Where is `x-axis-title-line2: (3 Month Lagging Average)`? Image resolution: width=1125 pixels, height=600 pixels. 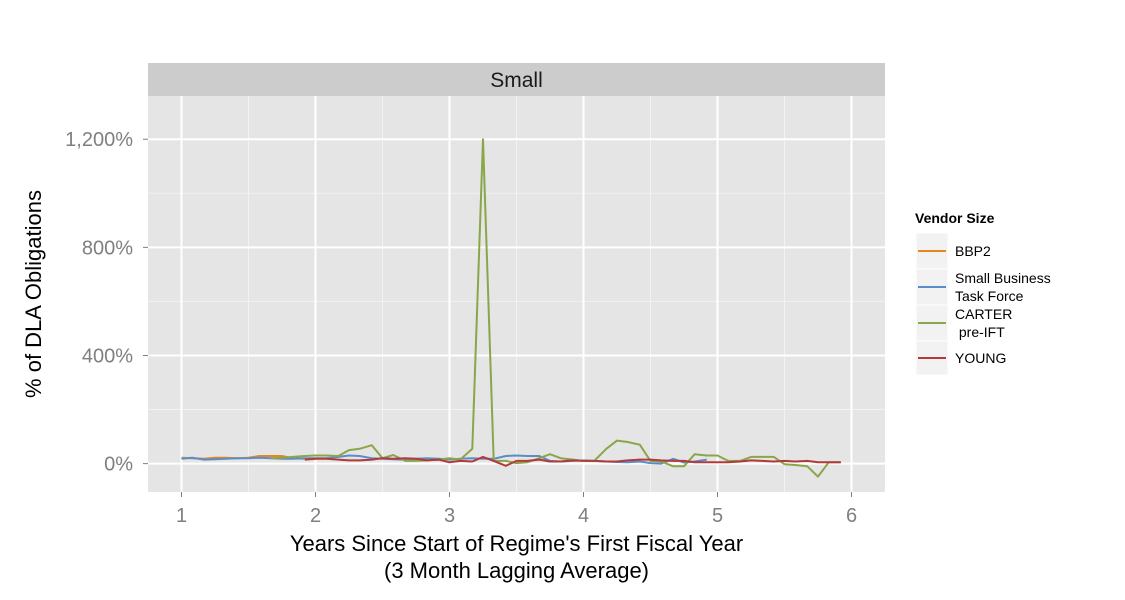
x-axis-title-line2: (3 Month Lagging Average) is located at coordinates (516, 570).